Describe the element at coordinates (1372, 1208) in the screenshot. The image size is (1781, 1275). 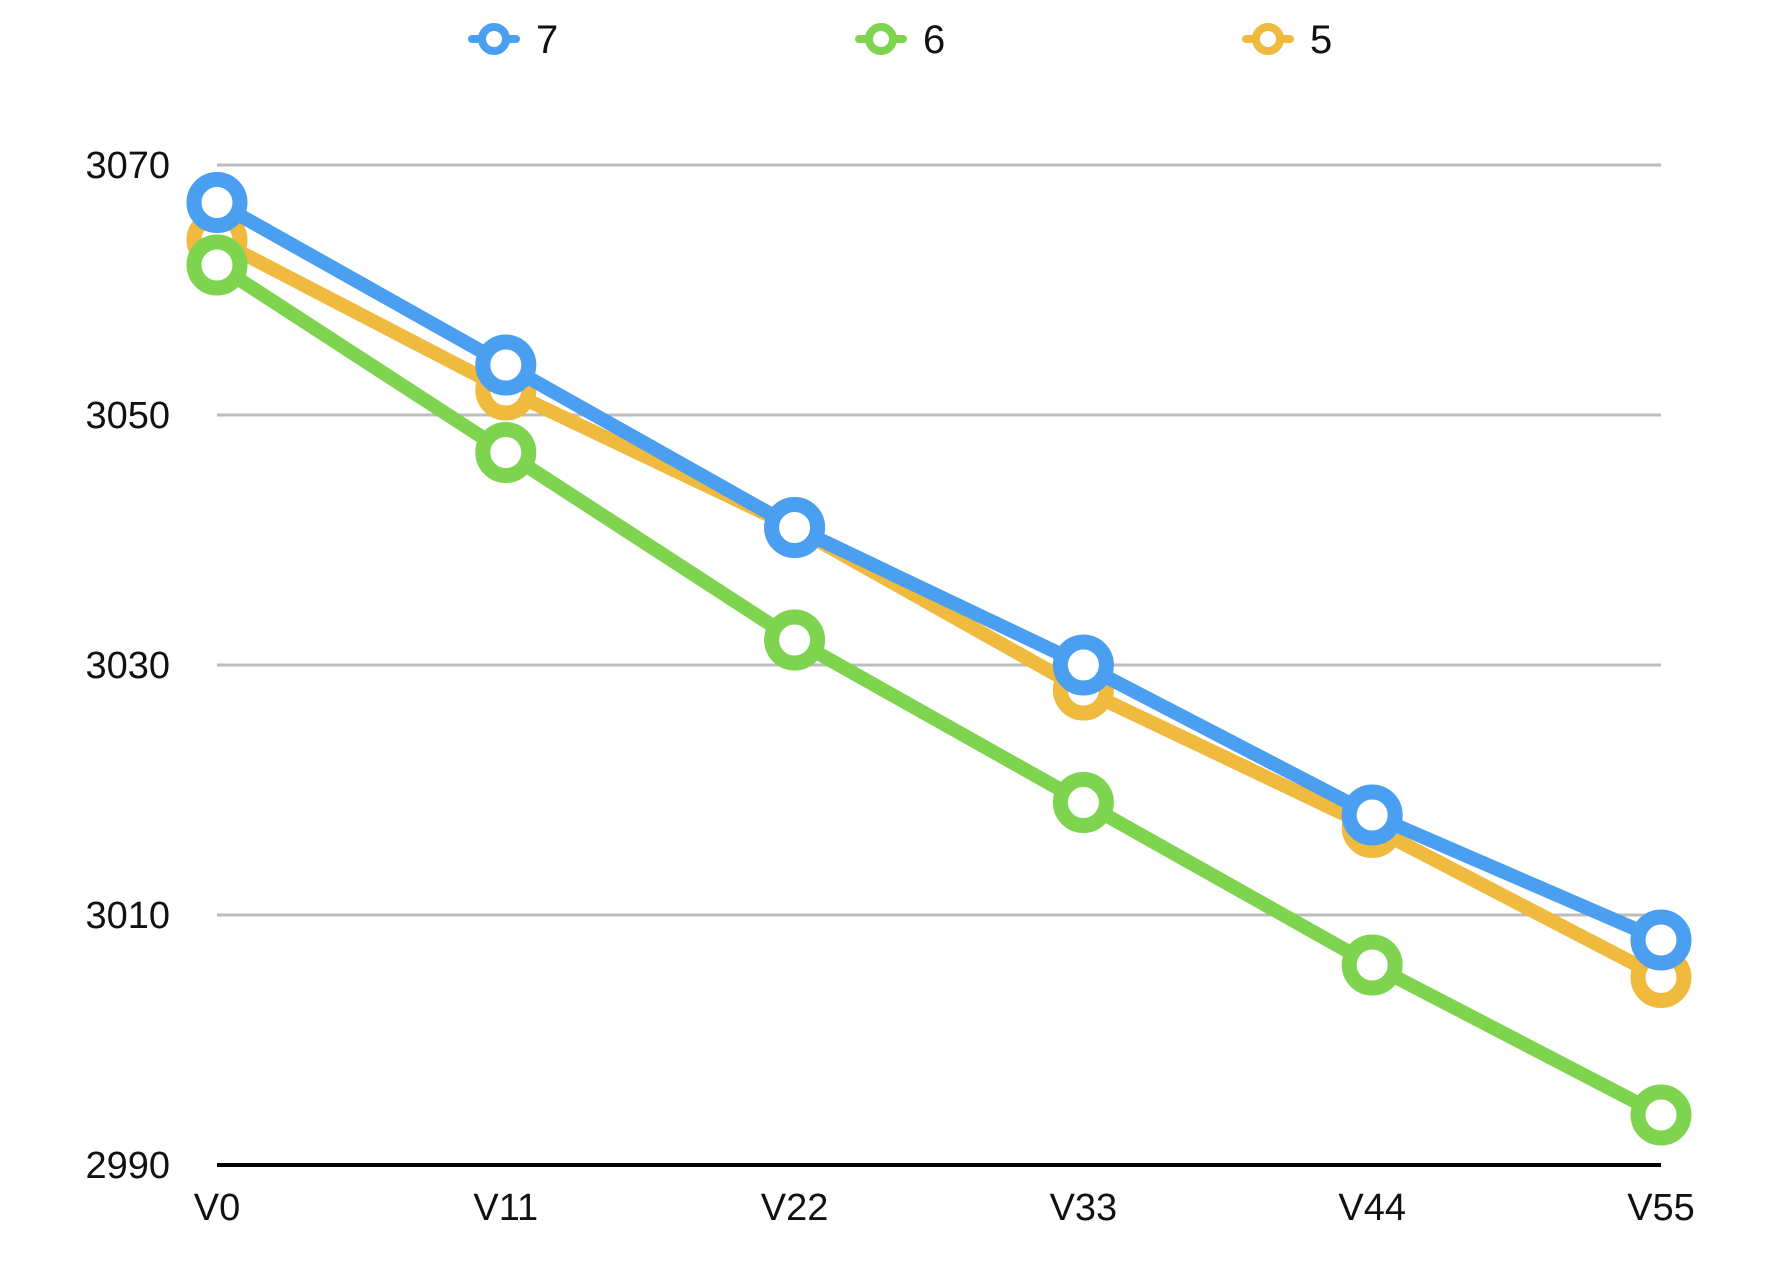
I see `x-tick-label: V44` at that location.